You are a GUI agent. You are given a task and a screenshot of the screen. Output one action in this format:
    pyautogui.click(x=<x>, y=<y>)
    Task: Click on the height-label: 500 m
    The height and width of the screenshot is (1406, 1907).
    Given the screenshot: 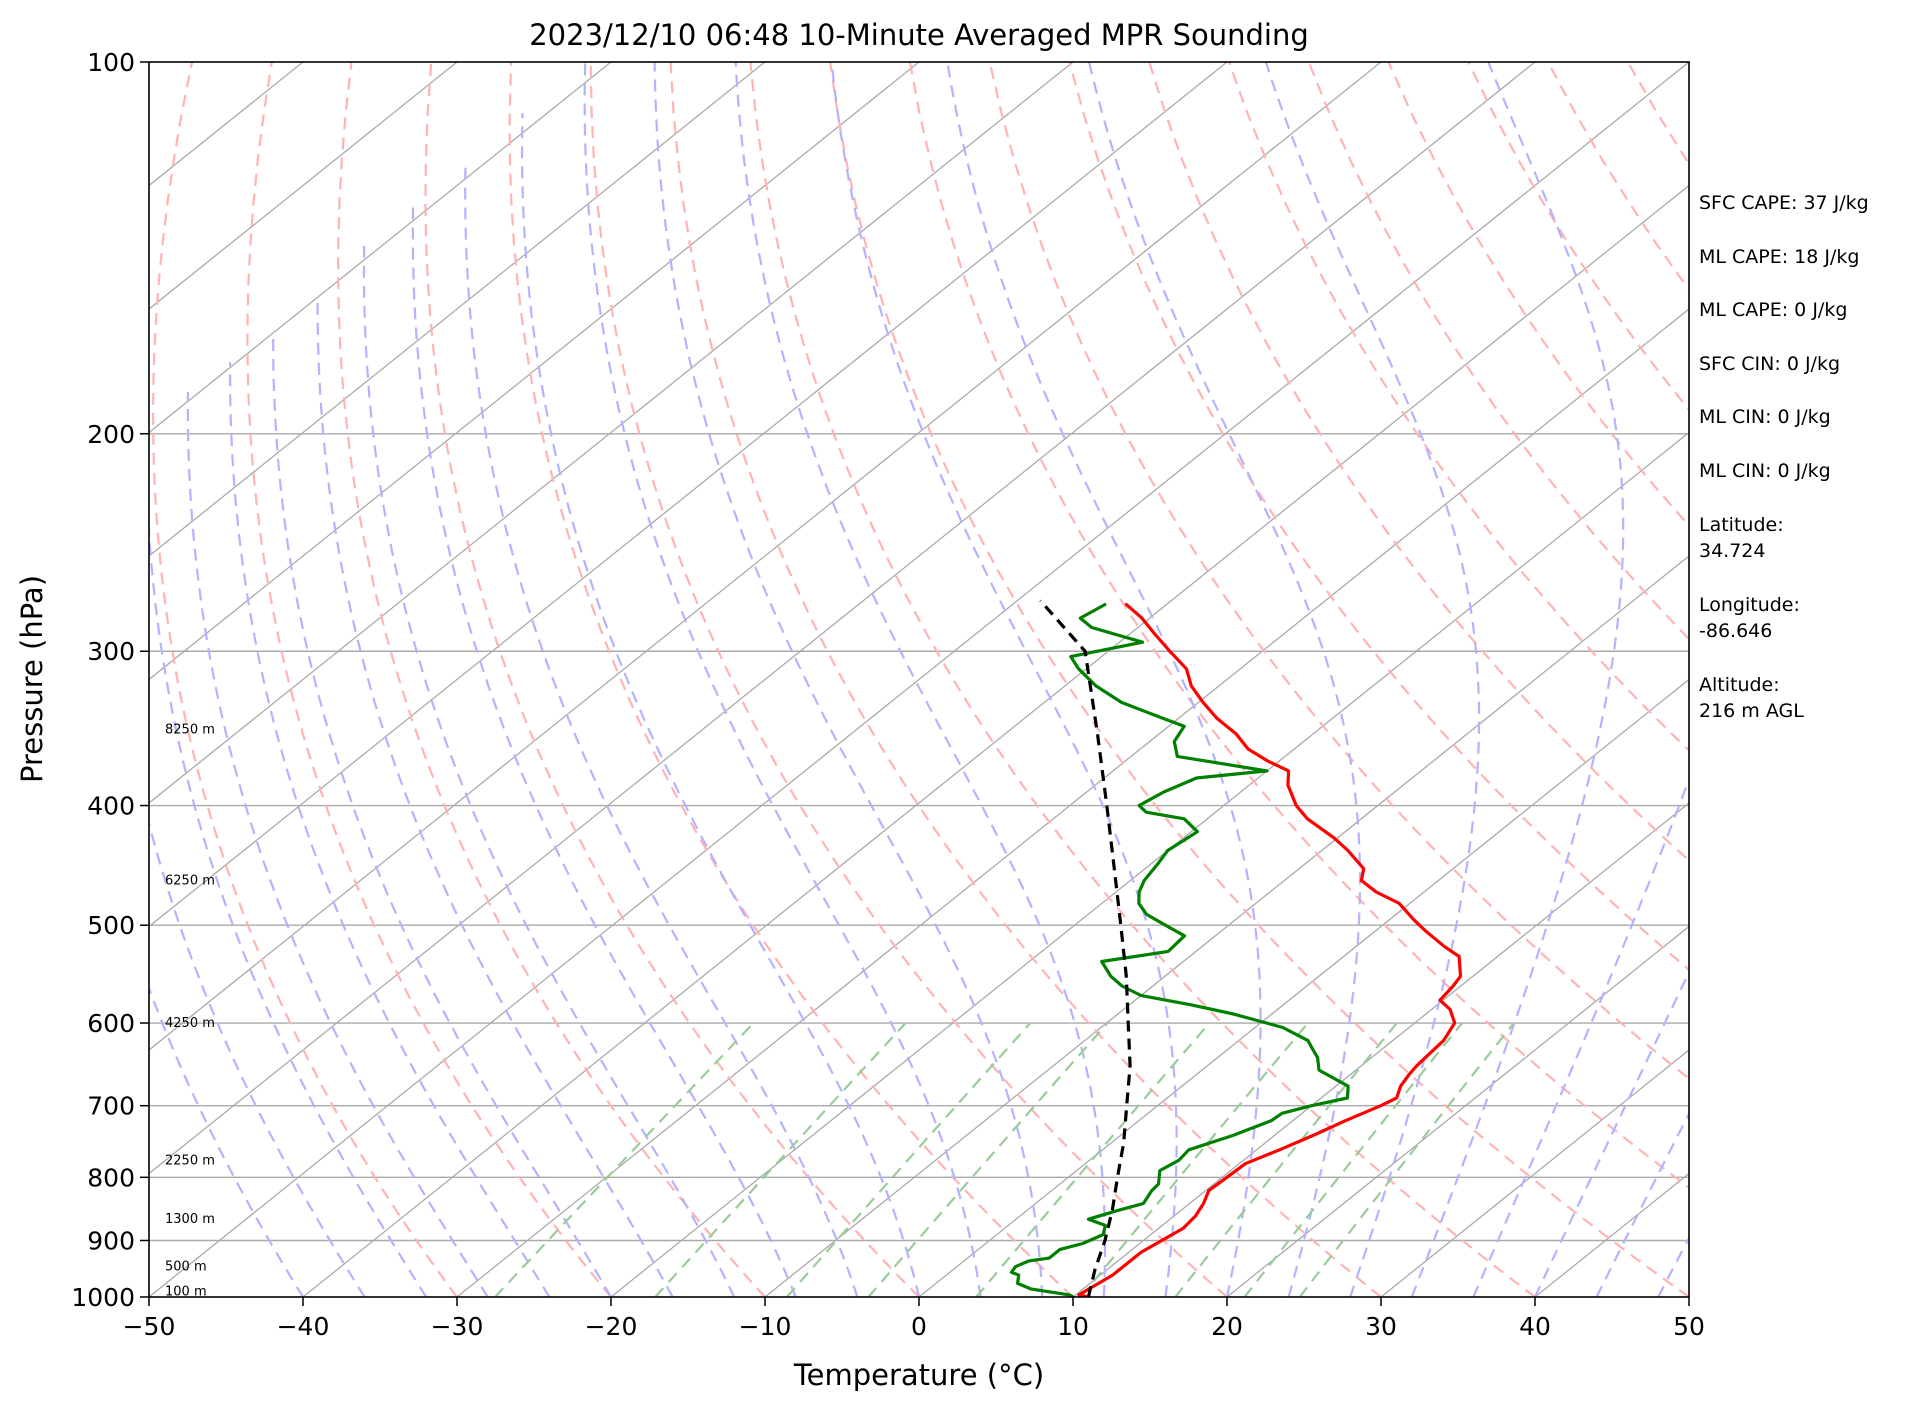 What is the action you would take?
    pyautogui.click(x=186, y=1267)
    